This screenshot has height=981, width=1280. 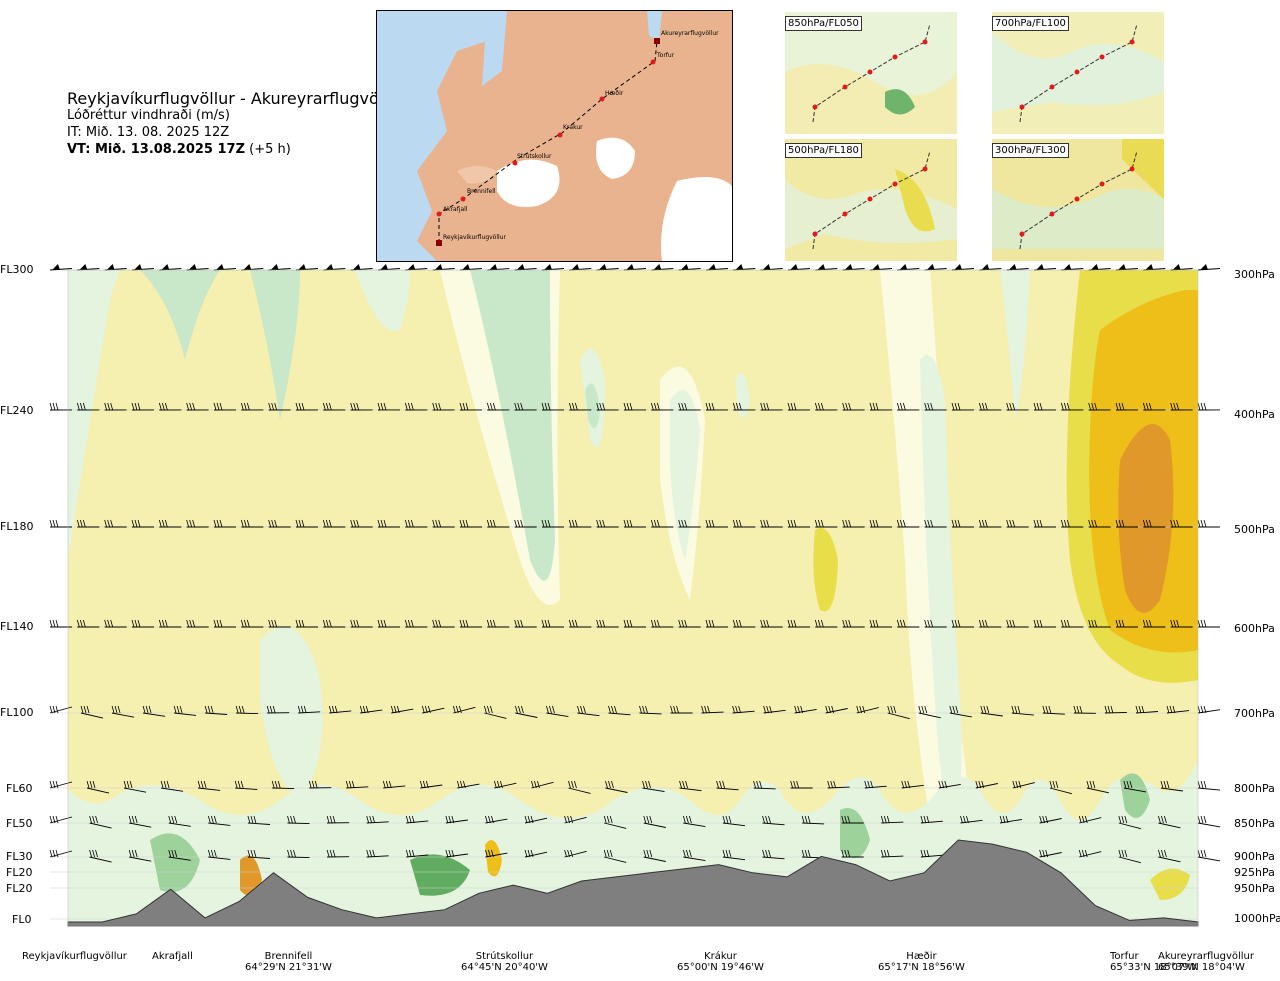 What do you see at coordinates (1254, 788) in the screenshot?
I see `hpa-label: 800hPa` at bounding box center [1254, 788].